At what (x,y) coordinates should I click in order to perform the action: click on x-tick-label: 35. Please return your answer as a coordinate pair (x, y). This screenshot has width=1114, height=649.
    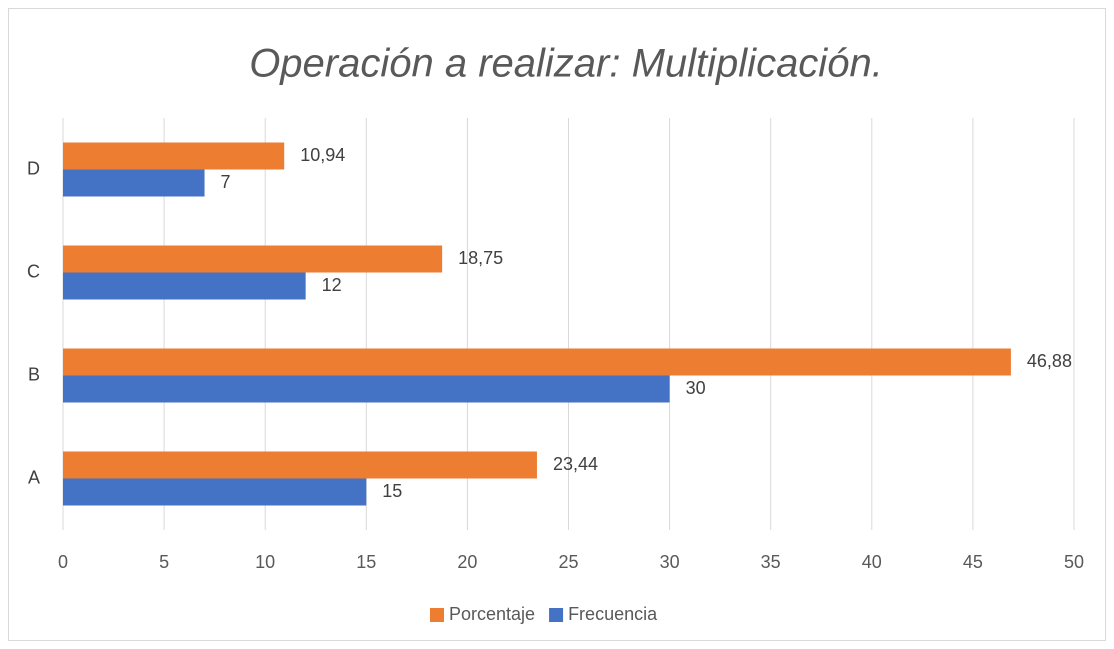
    Looking at the image, I should click on (771, 562).